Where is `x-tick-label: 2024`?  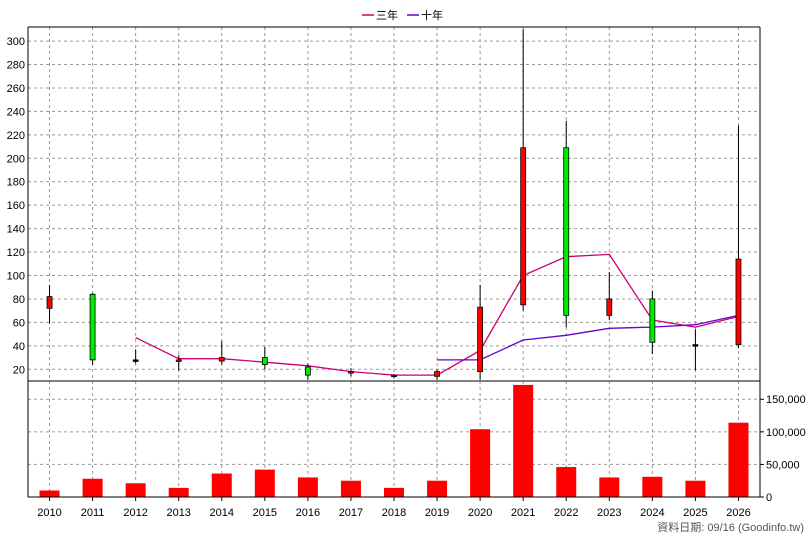
x-tick-label: 2024 is located at coordinates (652, 513).